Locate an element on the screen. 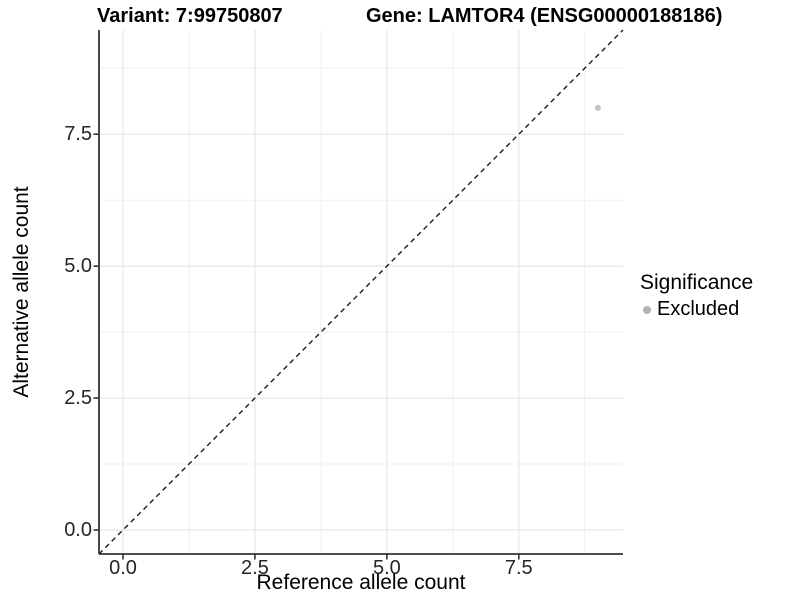 This screenshot has height=600, width=800. x-axis-title: Reference allele count is located at coordinates (361, 582).